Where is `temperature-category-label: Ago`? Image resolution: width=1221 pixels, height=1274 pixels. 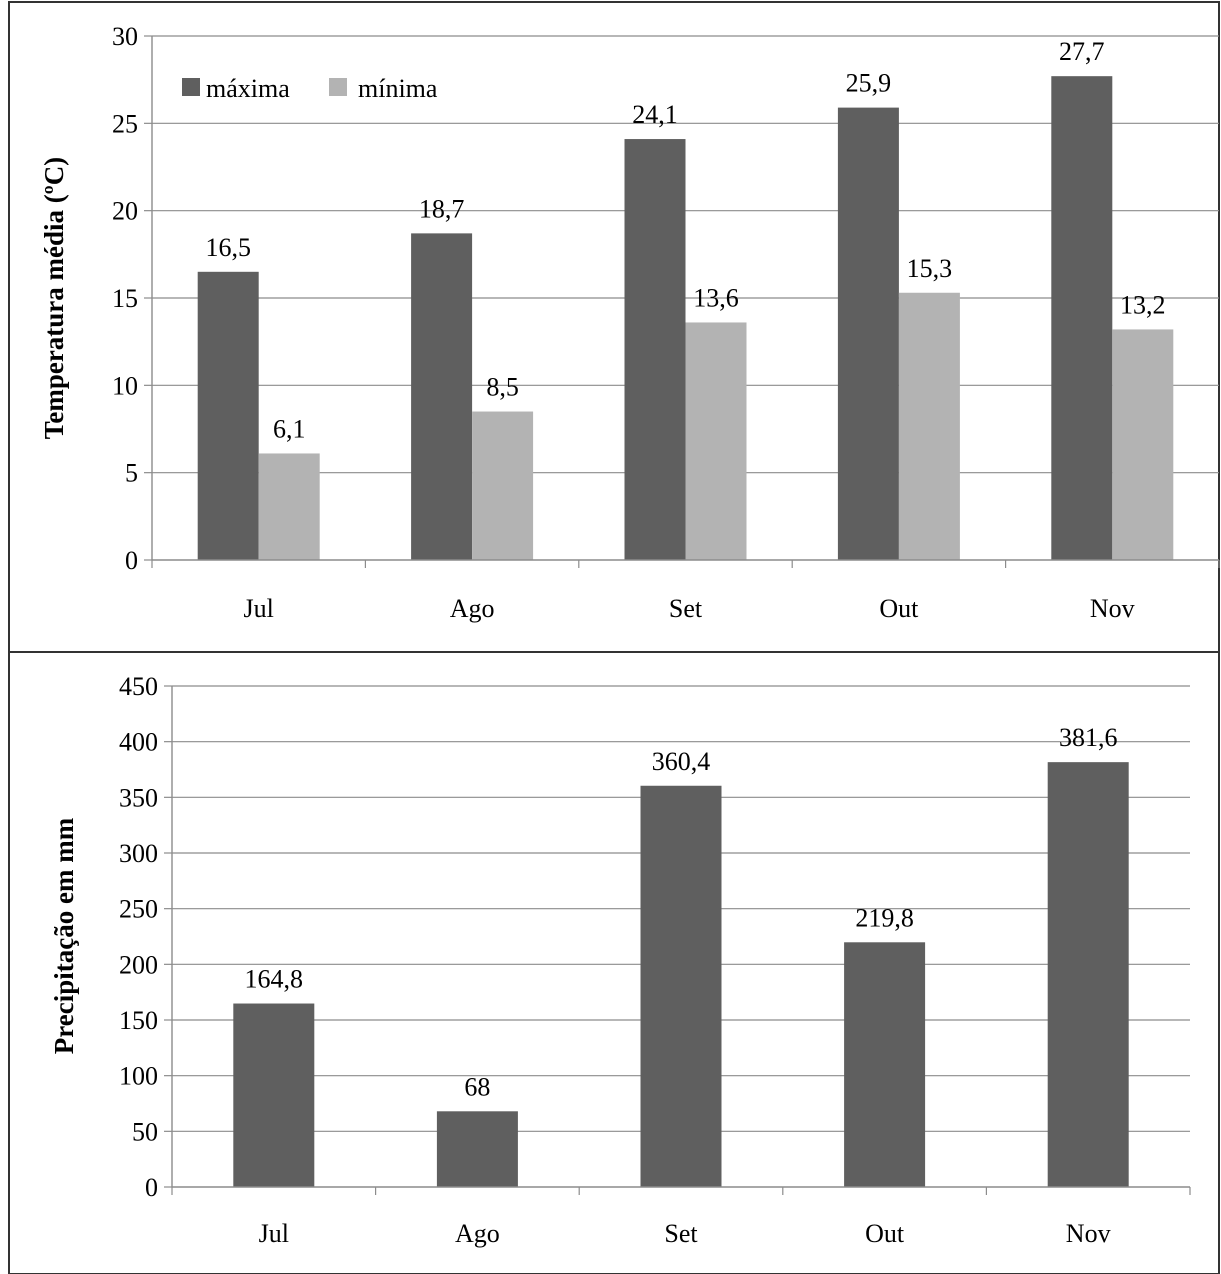
temperature-category-label: Ago is located at coordinates (472, 608).